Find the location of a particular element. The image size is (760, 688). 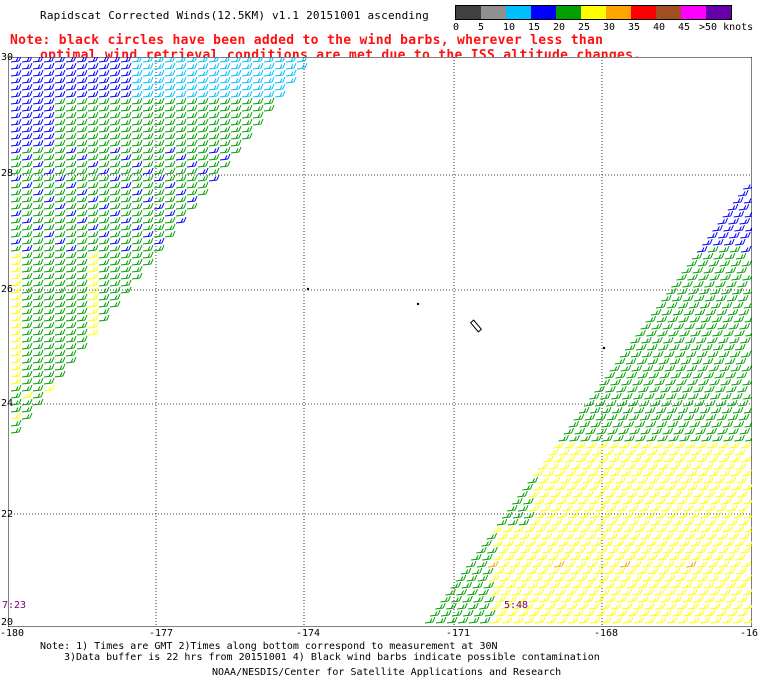

scale-label: 25 is located at coordinates (584, 27).